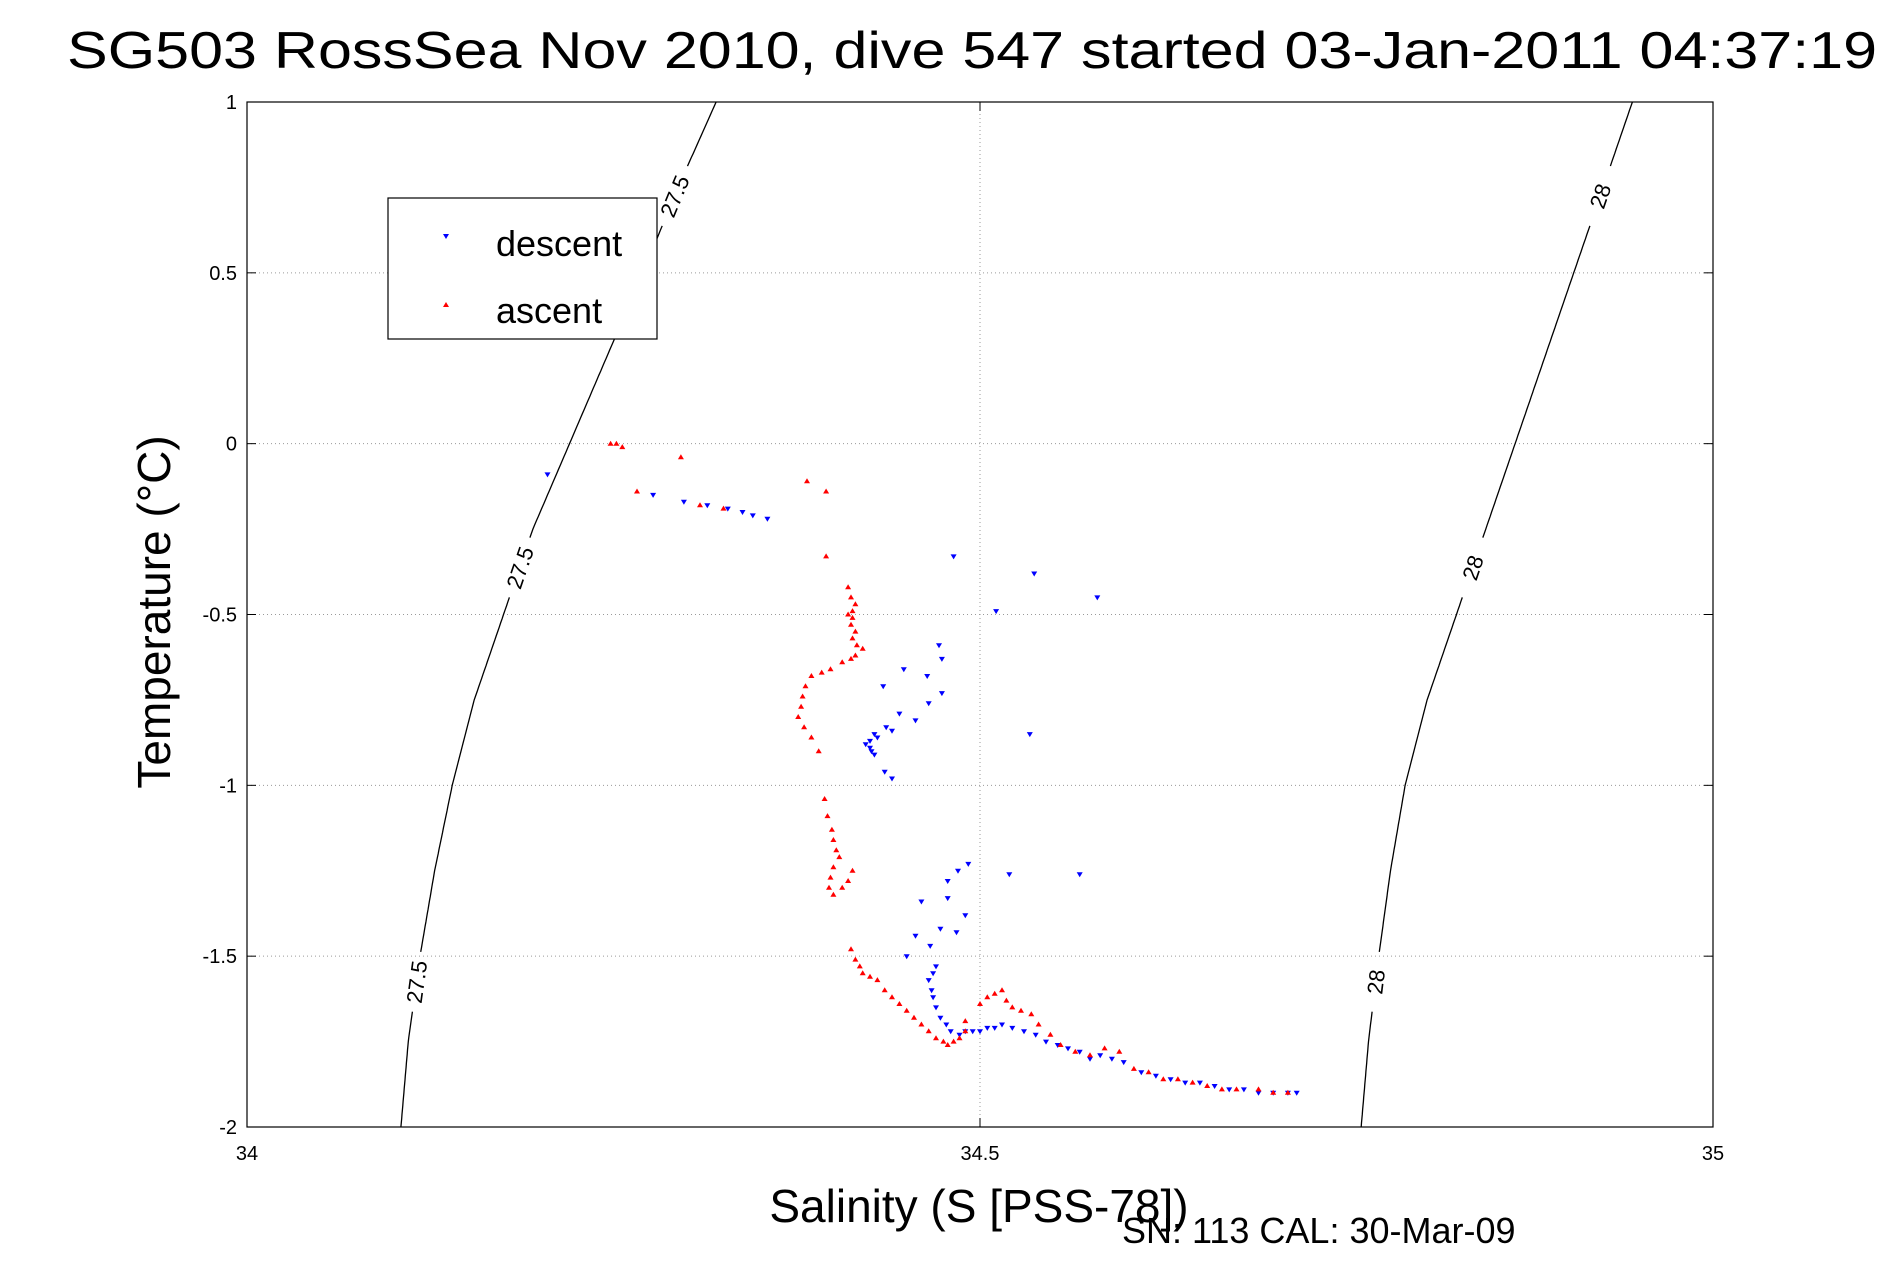 The height and width of the screenshot is (1262, 1891). I want to click on x-tick-label: 34, so click(247, 1154).